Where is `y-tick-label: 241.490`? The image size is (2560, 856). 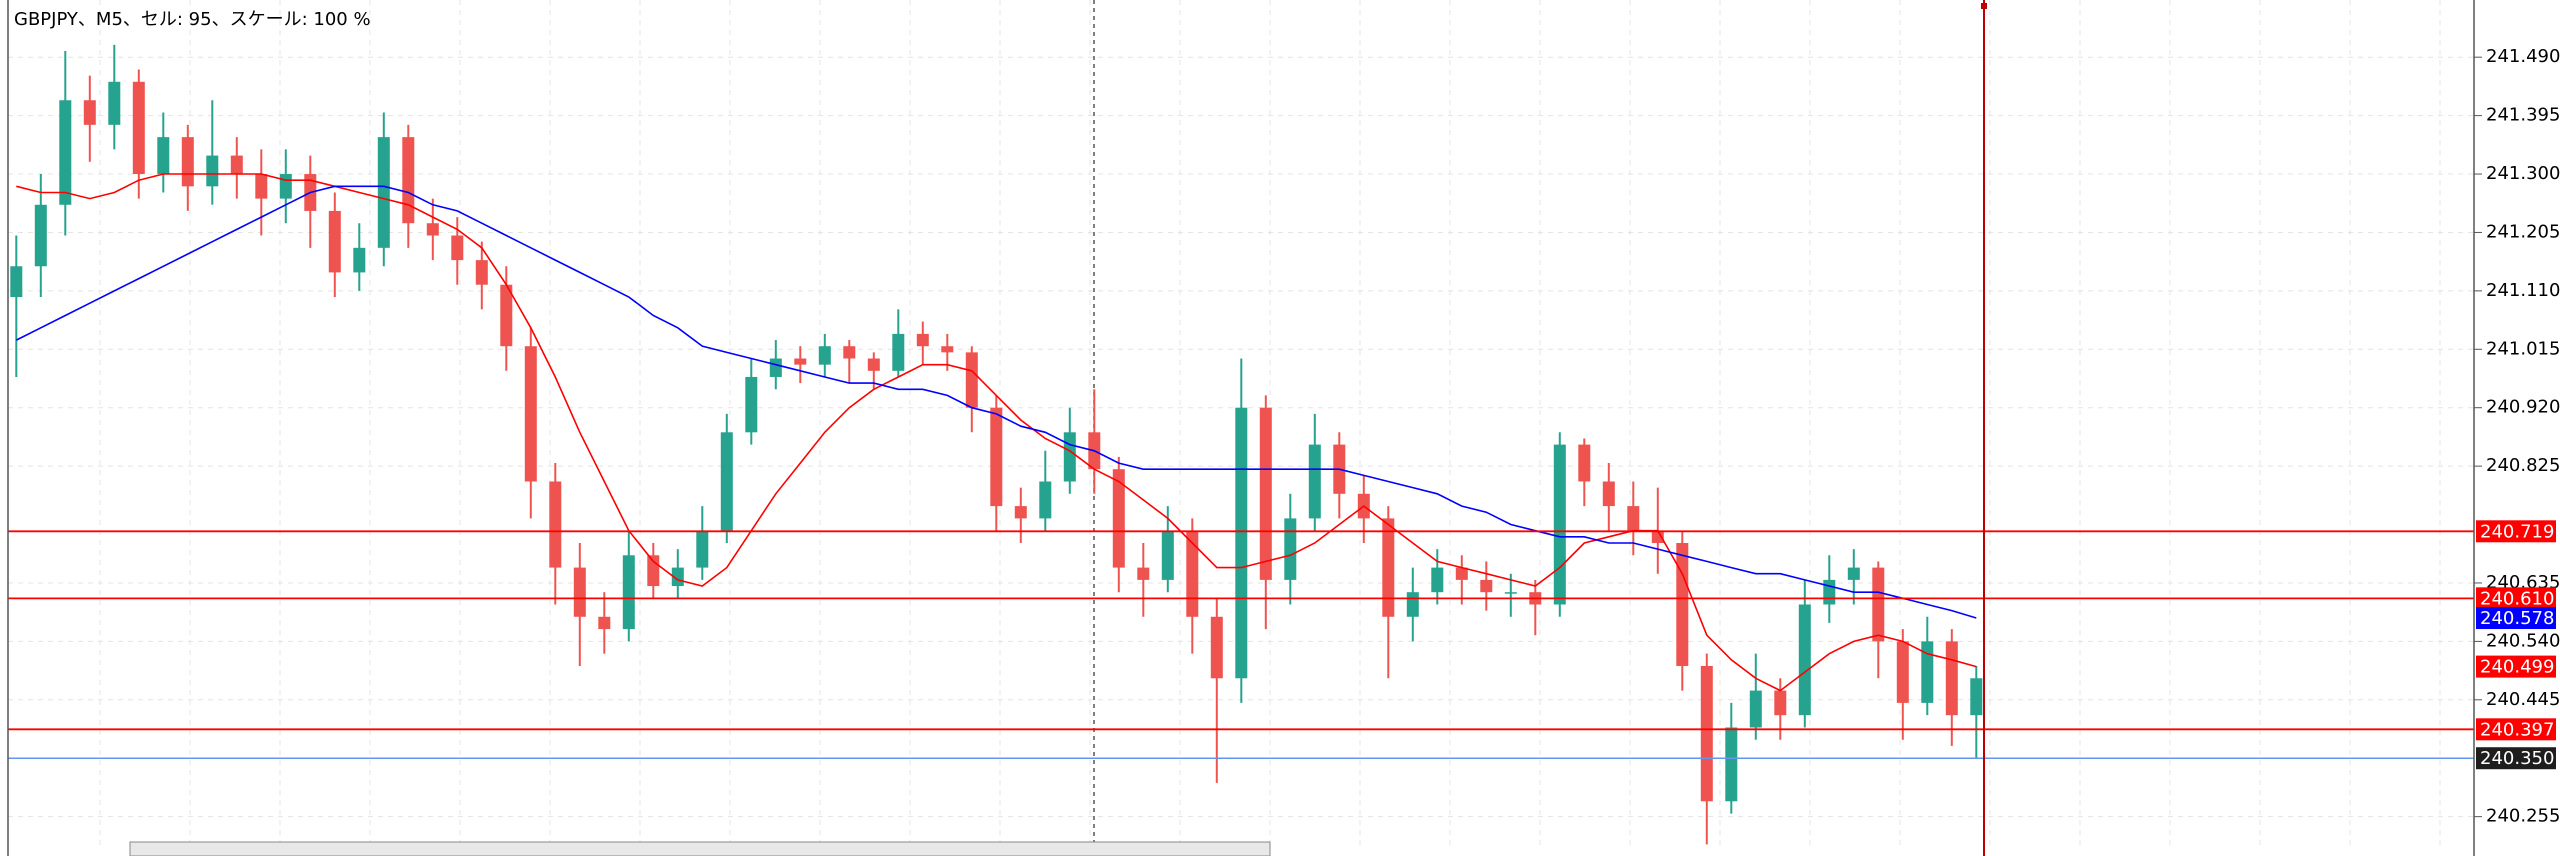
y-tick-label: 241.490 is located at coordinates (2523, 56).